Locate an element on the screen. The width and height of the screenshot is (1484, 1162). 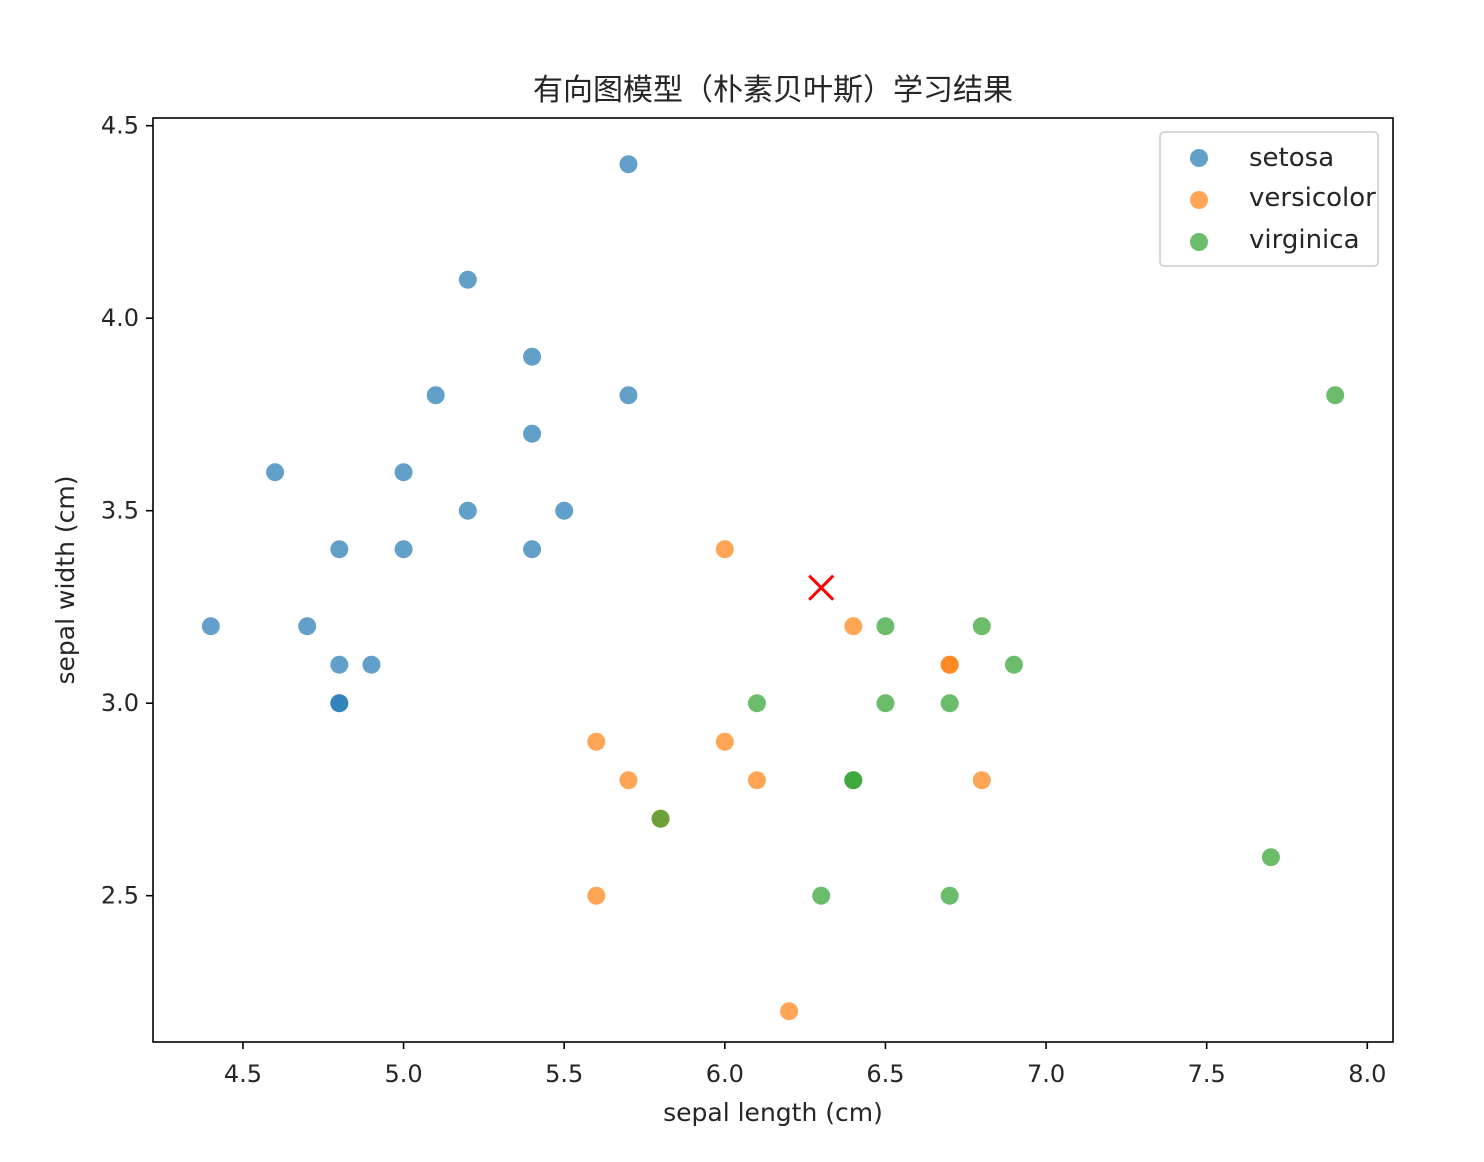
test-point-x-marker is located at coordinates (821, 587).